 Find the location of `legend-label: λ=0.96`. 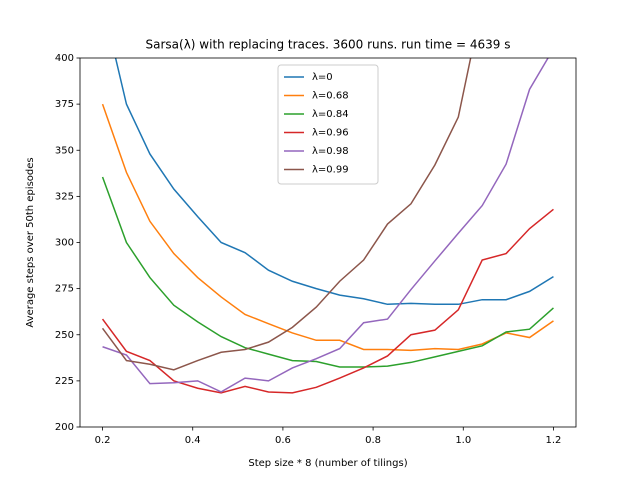

legend-label: λ=0.96 is located at coordinates (330, 133).